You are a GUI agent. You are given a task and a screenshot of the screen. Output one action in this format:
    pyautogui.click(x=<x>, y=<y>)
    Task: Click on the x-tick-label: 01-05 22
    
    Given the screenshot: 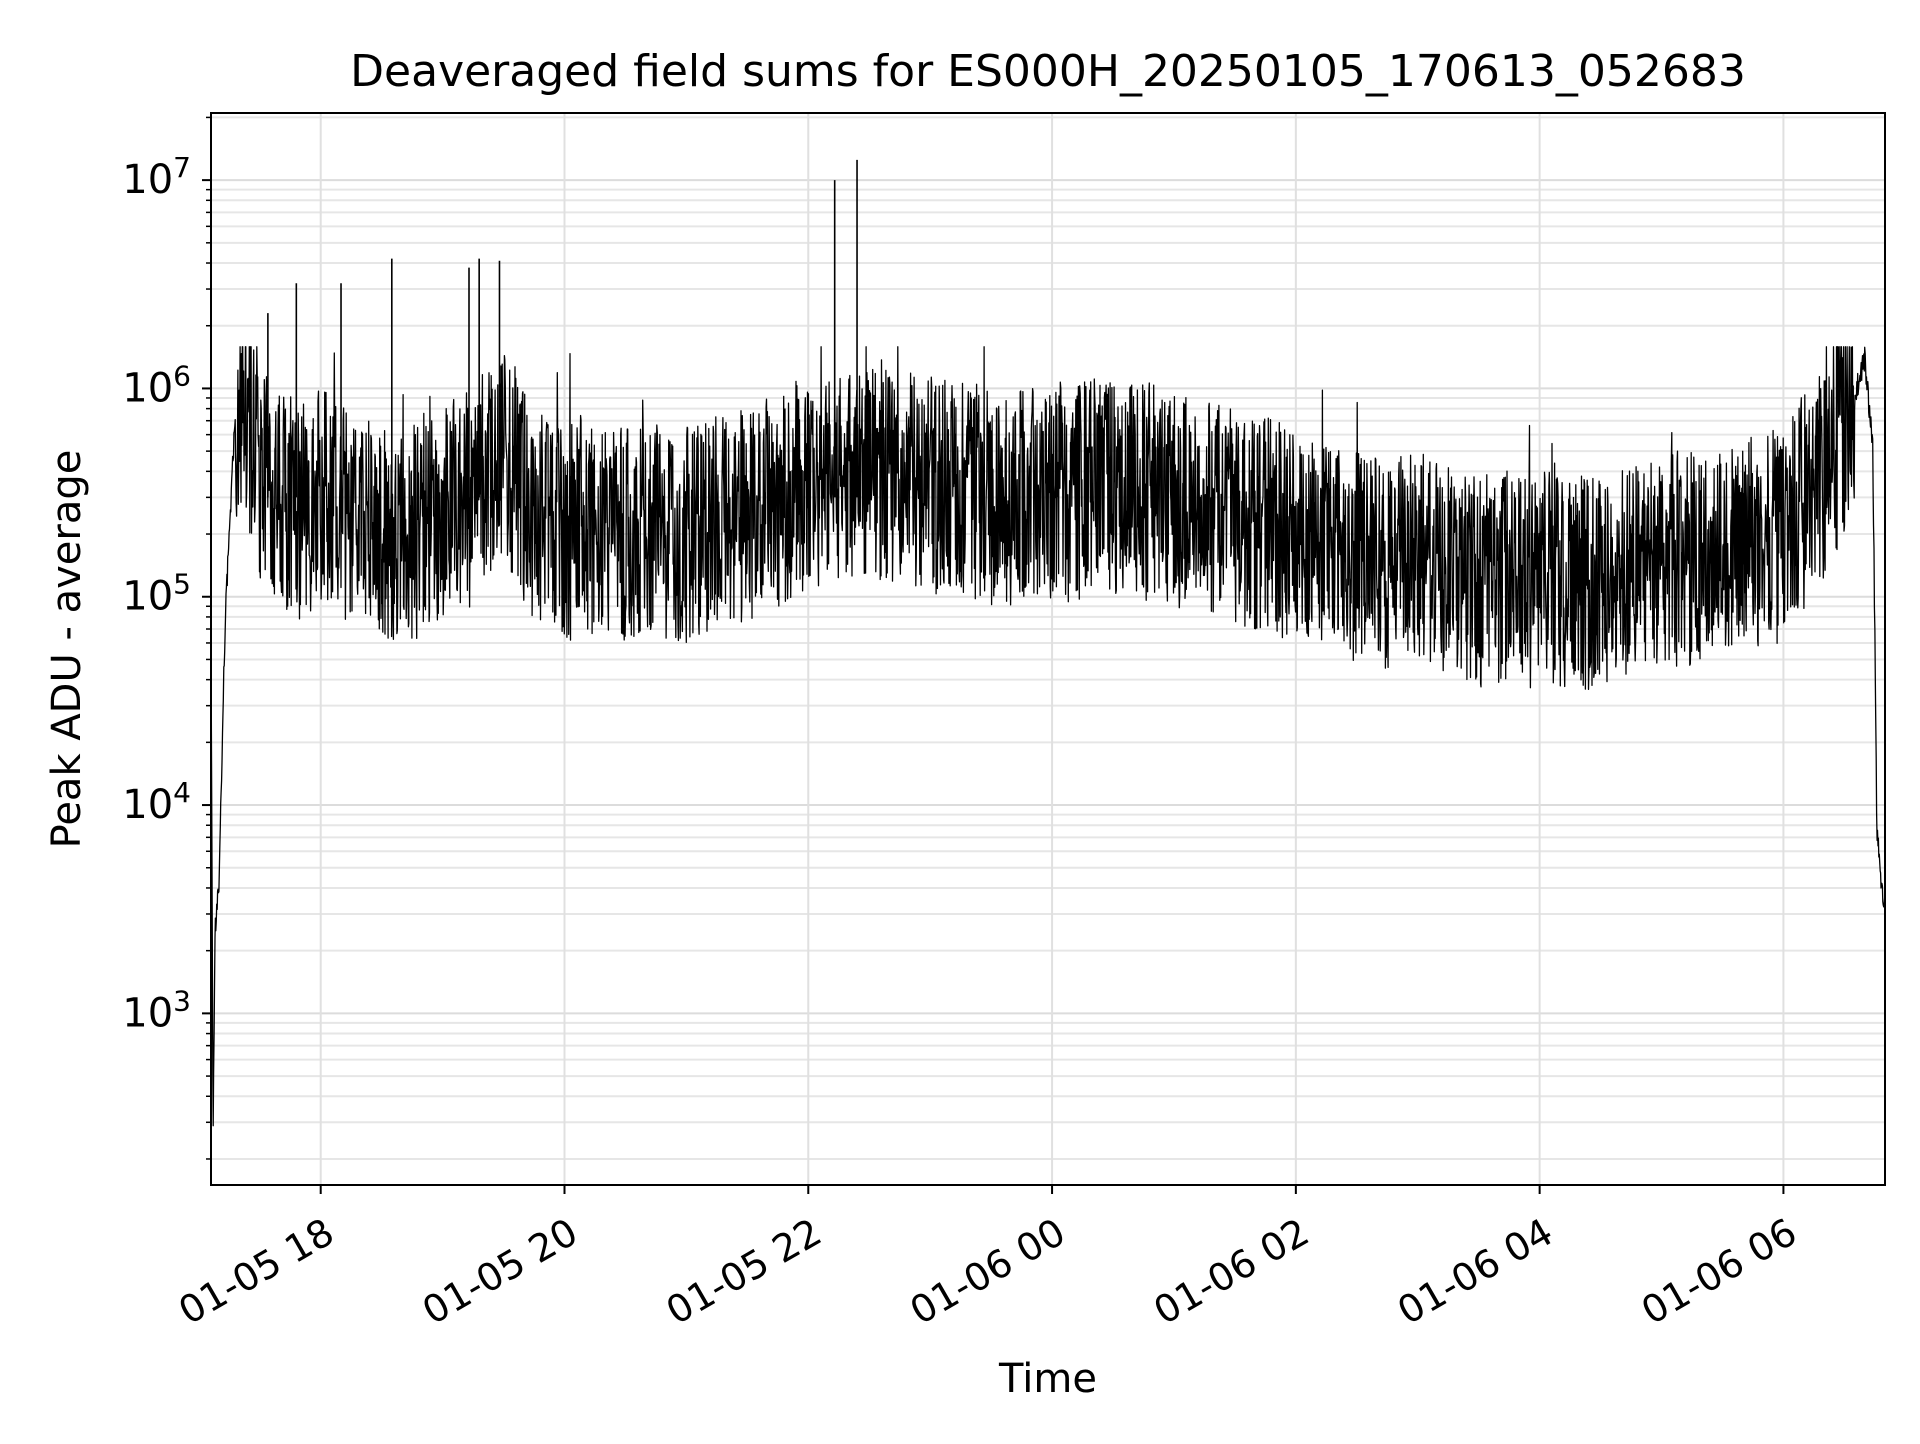 What is the action you would take?
    pyautogui.click(x=744, y=1272)
    